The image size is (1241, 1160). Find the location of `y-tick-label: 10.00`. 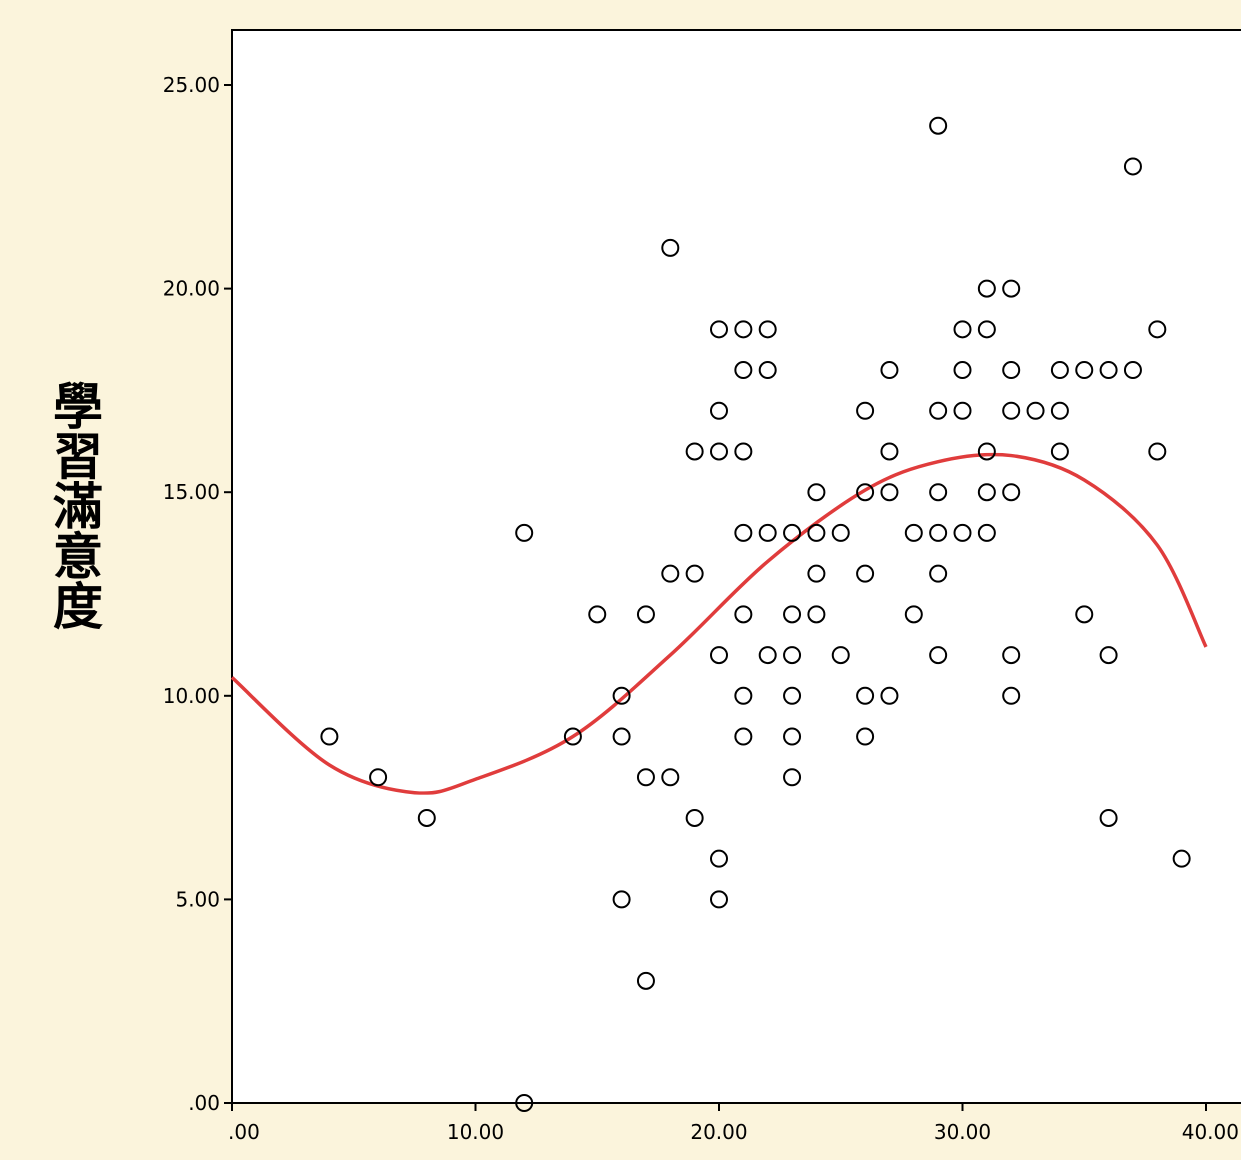

y-tick-label: 10.00 is located at coordinates (191, 696).